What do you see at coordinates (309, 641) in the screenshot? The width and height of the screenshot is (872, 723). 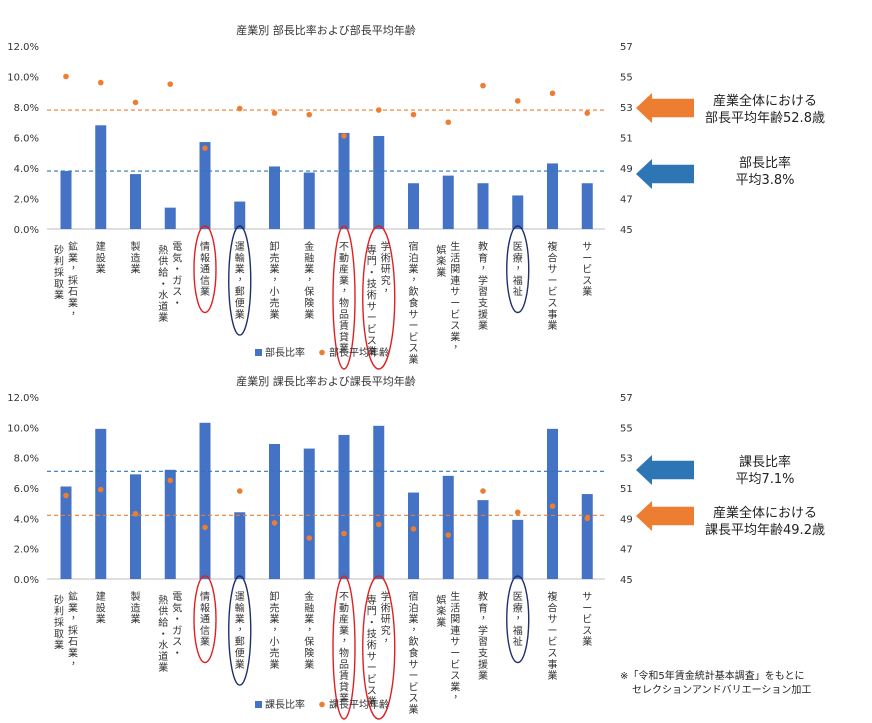 I see `chart2-category-label-char: 保` at bounding box center [309, 641].